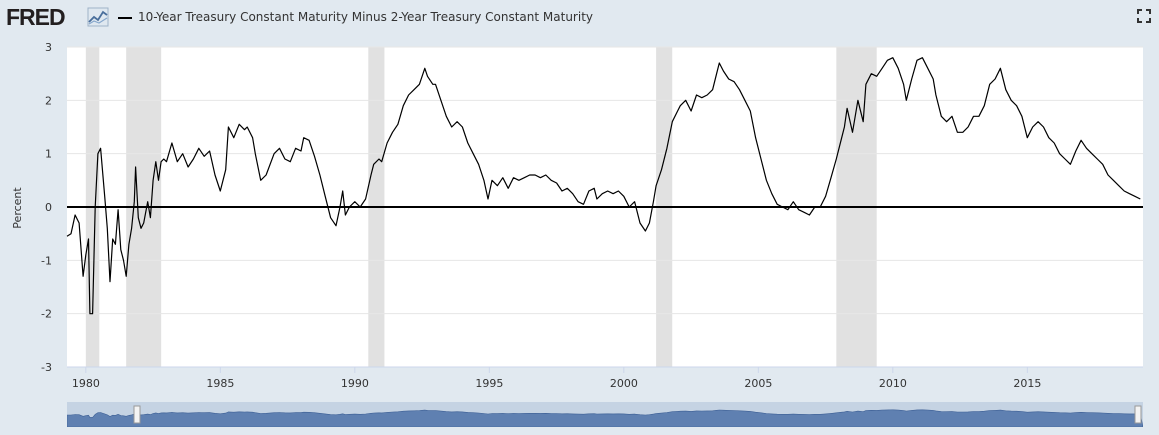 The image size is (1159, 435). I want to click on navigator-series, so click(605, 418).